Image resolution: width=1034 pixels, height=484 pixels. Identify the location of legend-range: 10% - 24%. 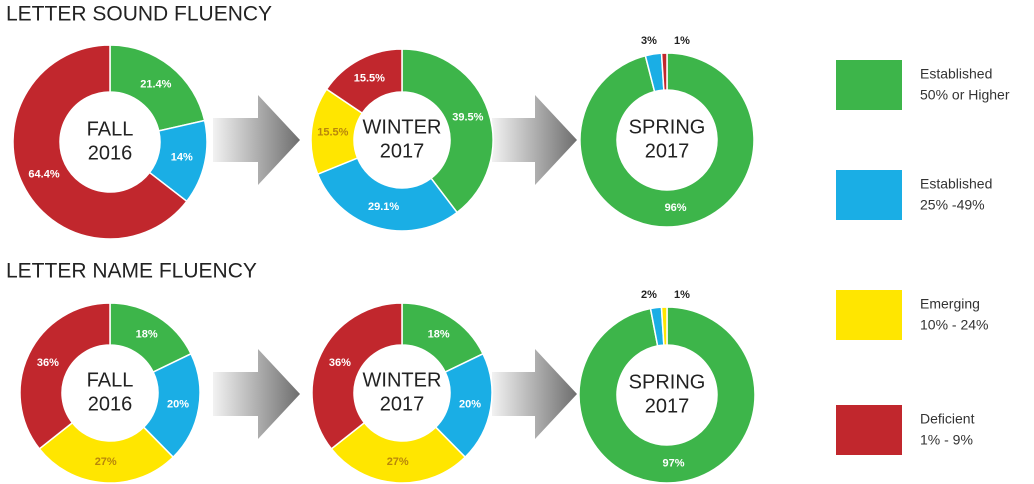
(954, 325).